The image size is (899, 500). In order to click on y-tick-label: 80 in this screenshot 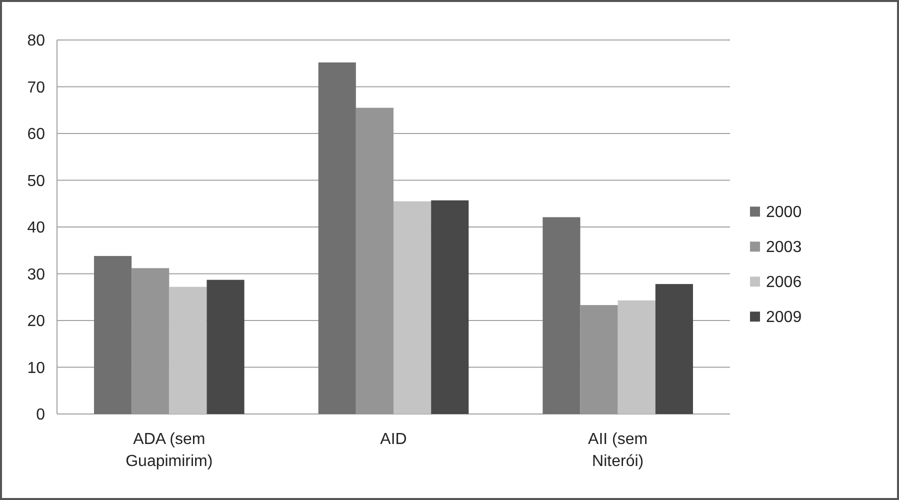, I will do `click(36, 41)`.